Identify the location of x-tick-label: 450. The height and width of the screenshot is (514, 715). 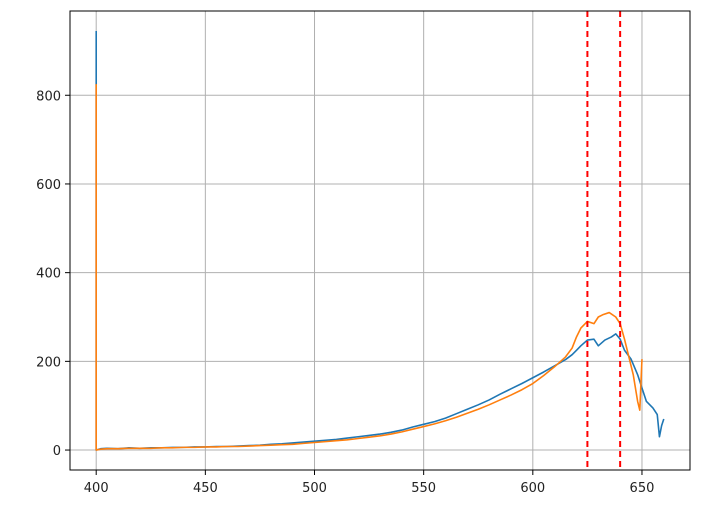
(205, 488).